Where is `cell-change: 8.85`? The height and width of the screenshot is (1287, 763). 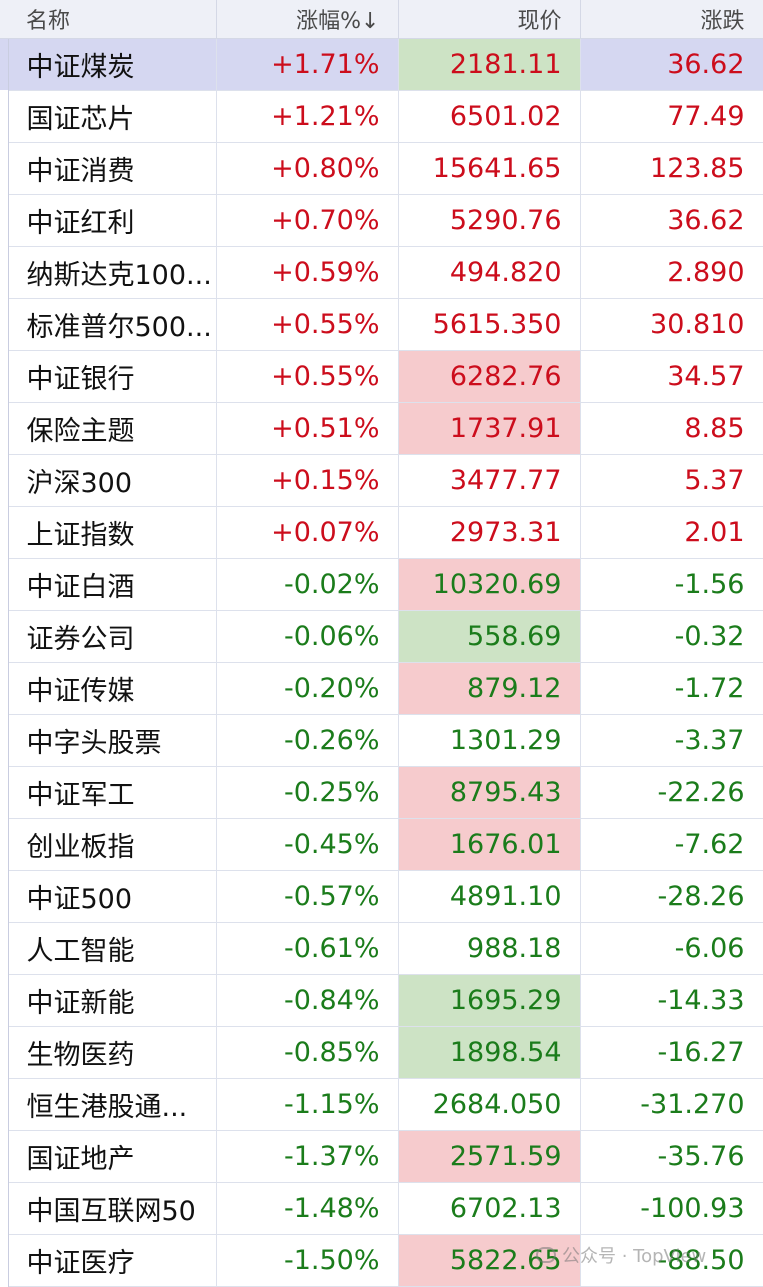 cell-change: 8.85 is located at coordinates (671, 428).